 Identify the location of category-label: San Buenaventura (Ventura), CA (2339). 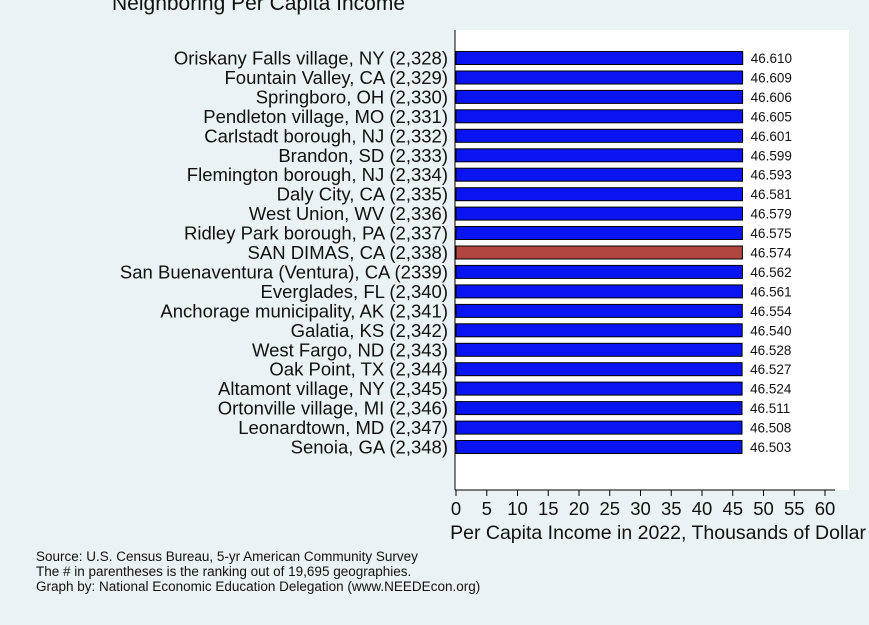
(284, 271).